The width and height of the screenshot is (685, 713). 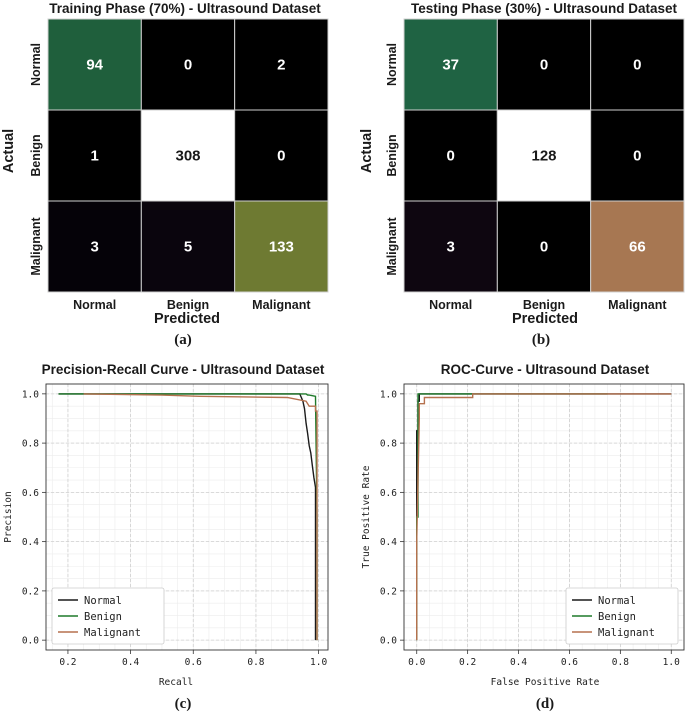 I want to click on subfigure-label-c: (c), so click(x=183, y=704).